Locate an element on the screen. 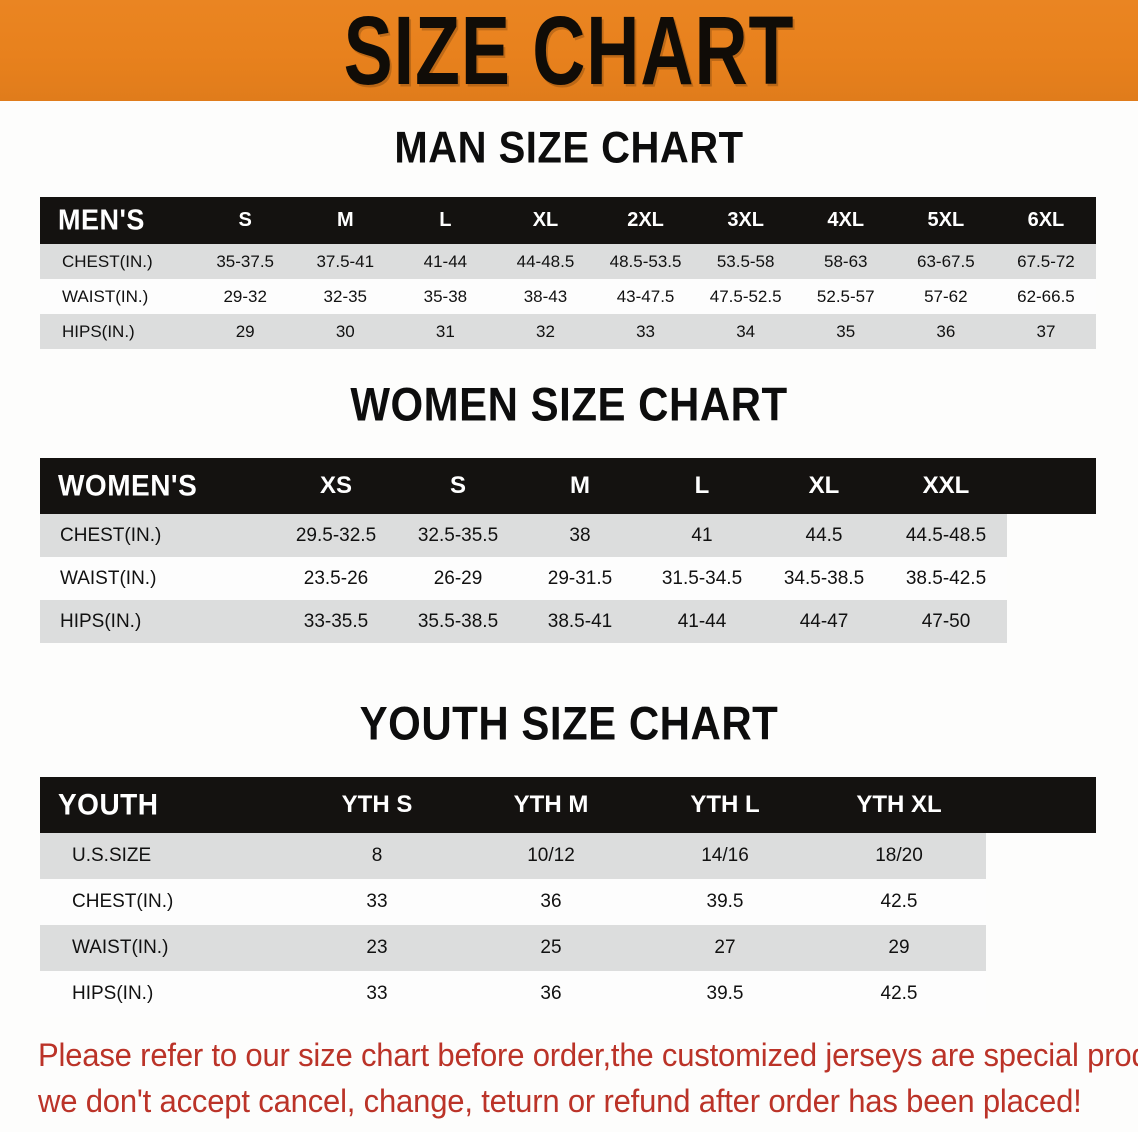 The height and width of the screenshot is (1132, 1138). table-cell: 52.5-57 is located at coordinates (845, 296).